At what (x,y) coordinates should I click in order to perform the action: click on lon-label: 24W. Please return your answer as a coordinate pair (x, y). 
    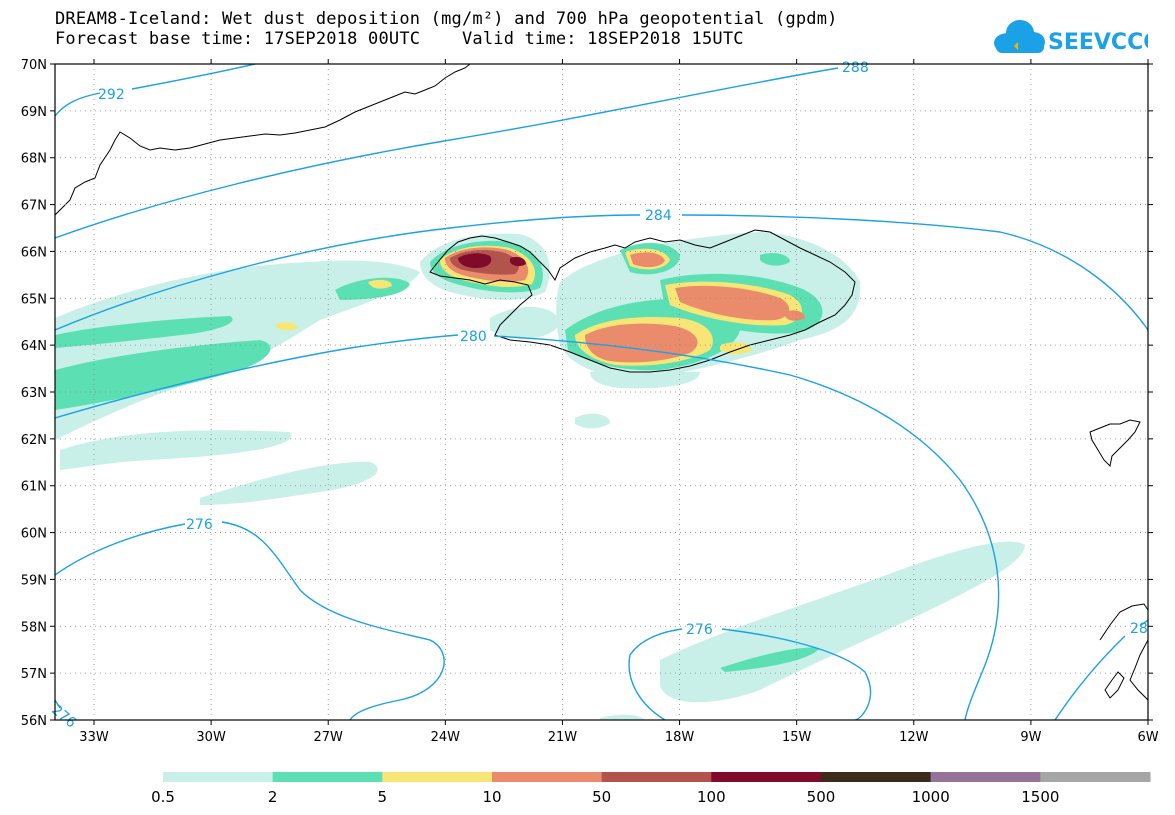
    Looking at the image, I should click on (446, 737).